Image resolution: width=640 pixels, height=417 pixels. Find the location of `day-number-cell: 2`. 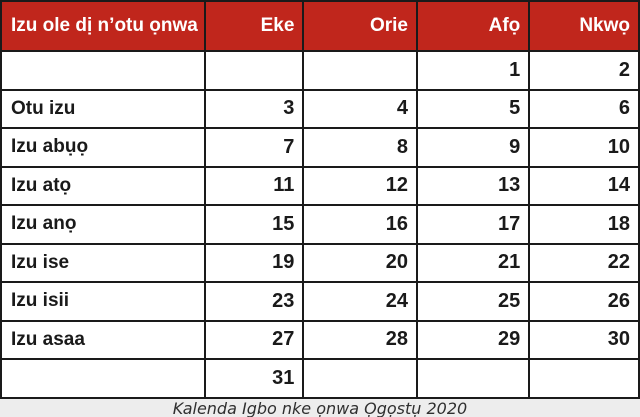

day-number-cell: 2 is located at coordinates (584, 70).